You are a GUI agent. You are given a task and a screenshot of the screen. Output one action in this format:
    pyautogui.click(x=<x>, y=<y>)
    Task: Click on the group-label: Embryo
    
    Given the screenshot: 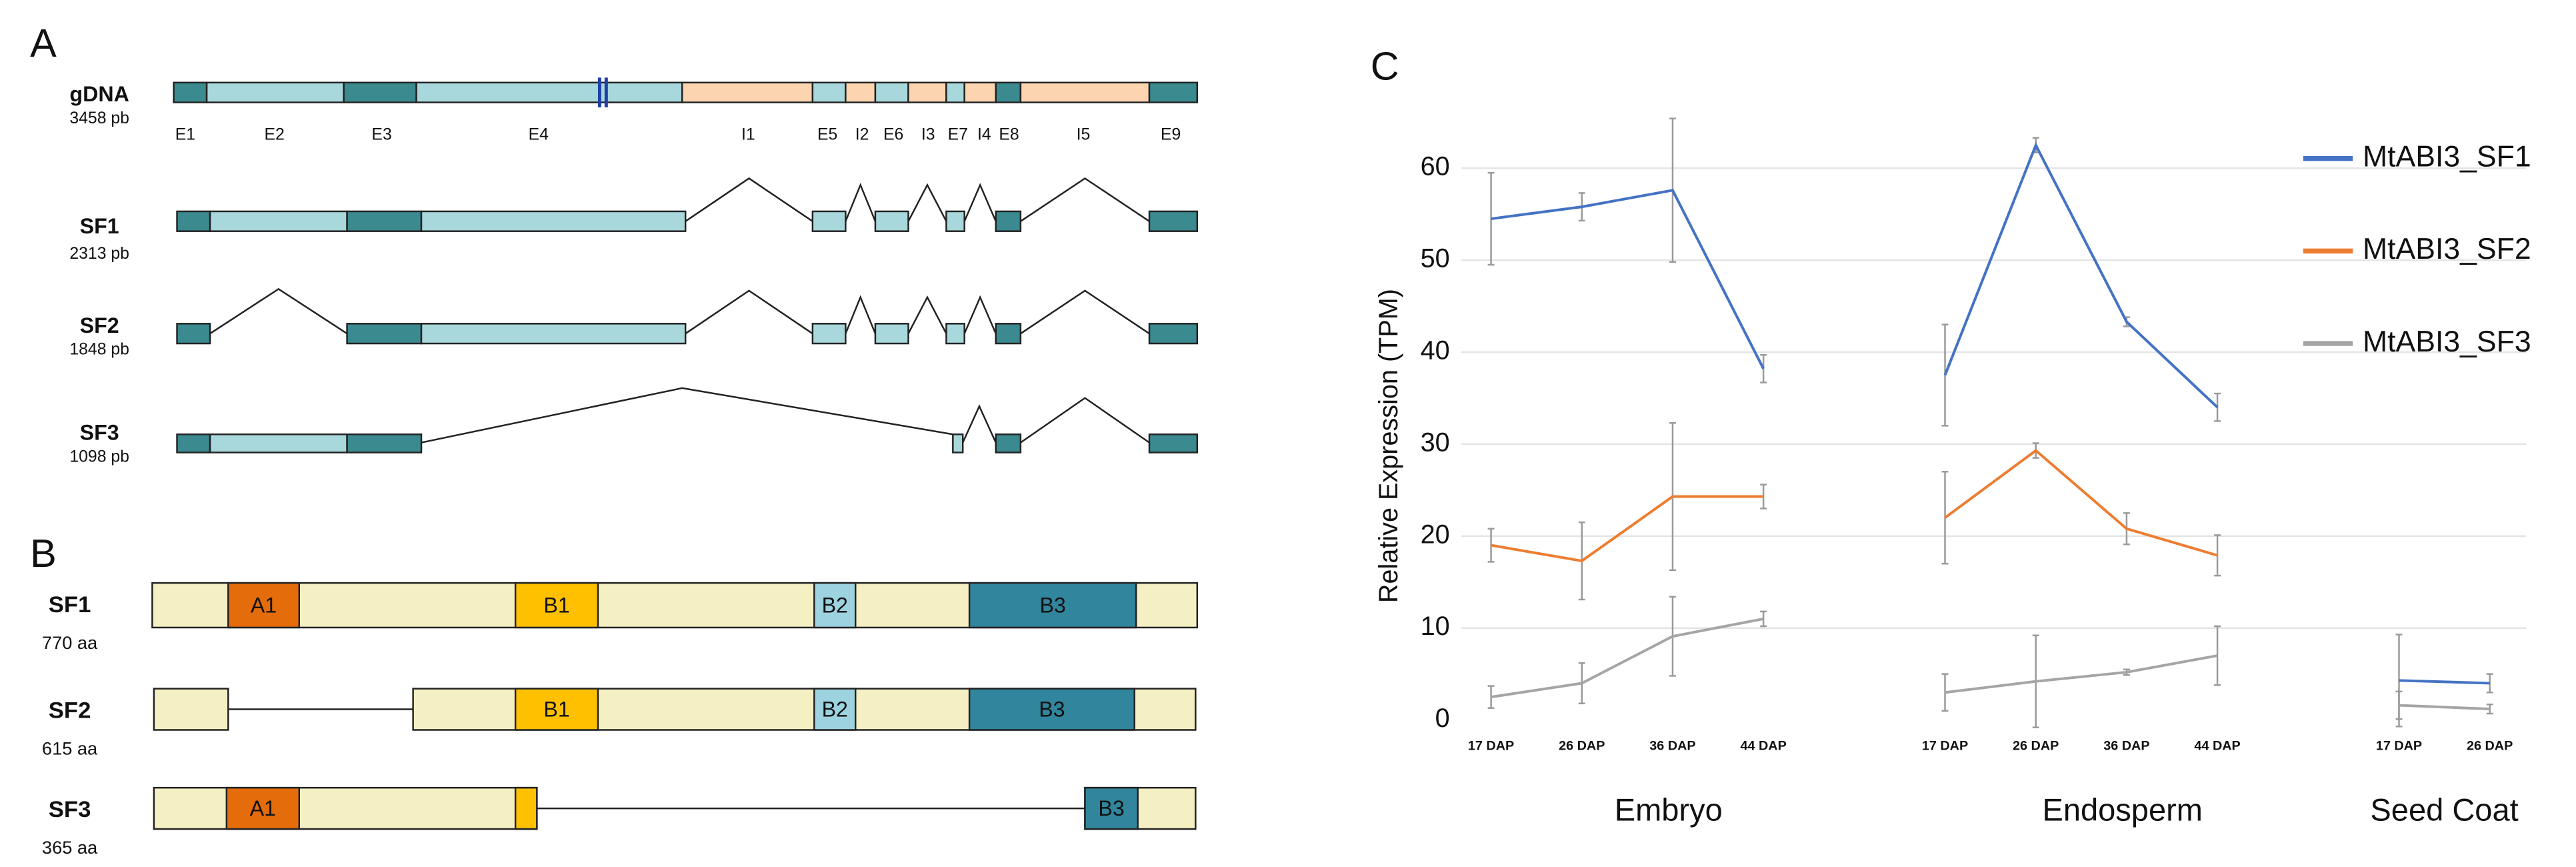 What is the action you would take?
    pyautogui.click(x=1669, y=810)
    